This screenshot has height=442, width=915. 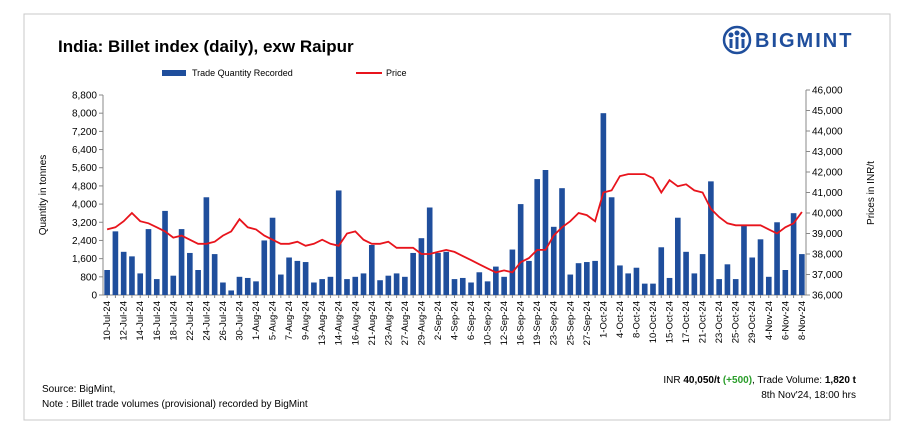 What do you see at coordinates (686, 322) in the screenshot?
I see `x-tick-label: 17-Oct-24` at bounding box center [686, 322].